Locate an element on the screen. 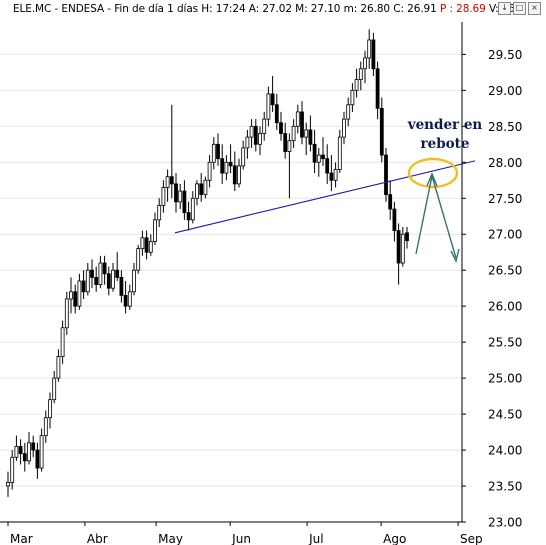  arrow-down-left is located at coordinates (424, 215).